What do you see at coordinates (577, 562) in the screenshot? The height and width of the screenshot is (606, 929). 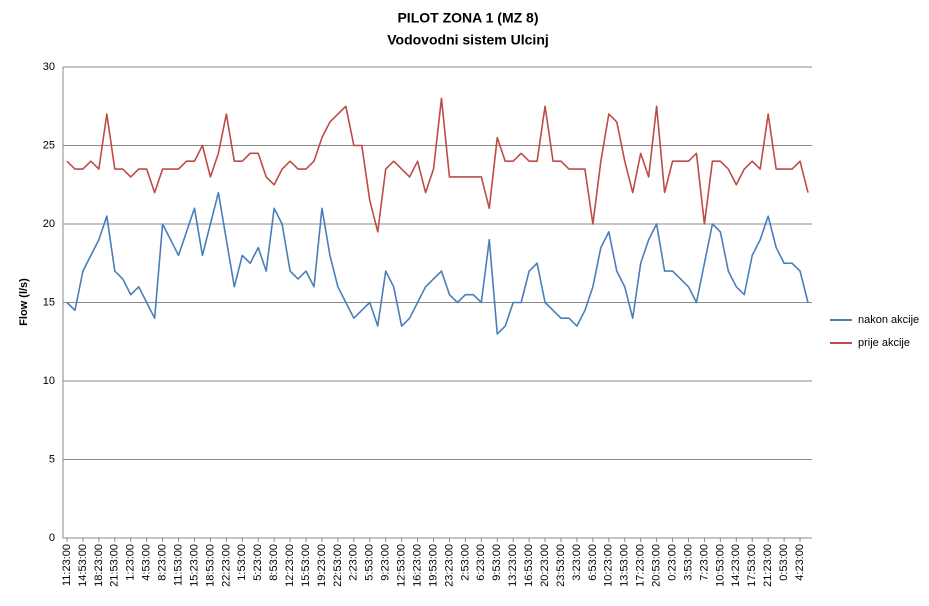 I see `x-tick-label: 3:23:00` at bounding box center [577, 562].